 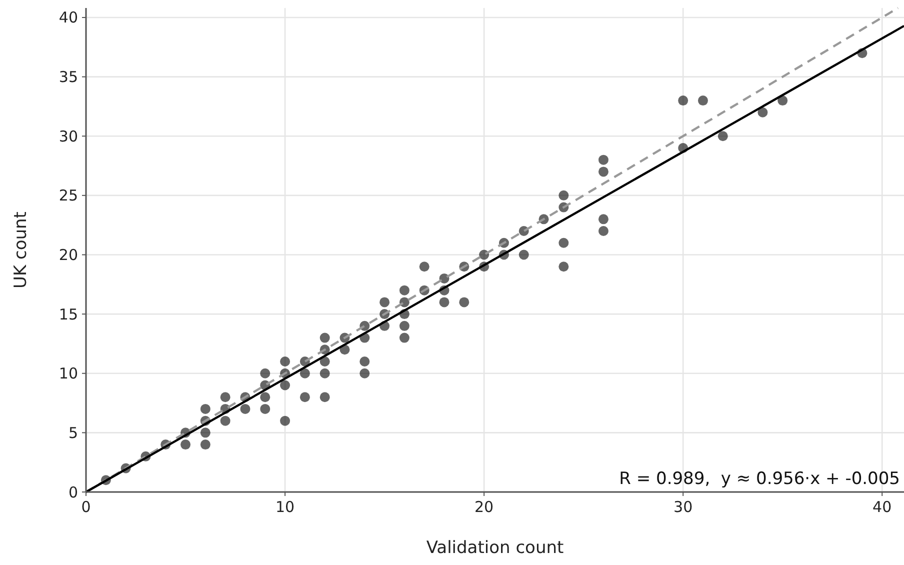 I want to click on y-tick-label: 20, so click(x=68, y=255).